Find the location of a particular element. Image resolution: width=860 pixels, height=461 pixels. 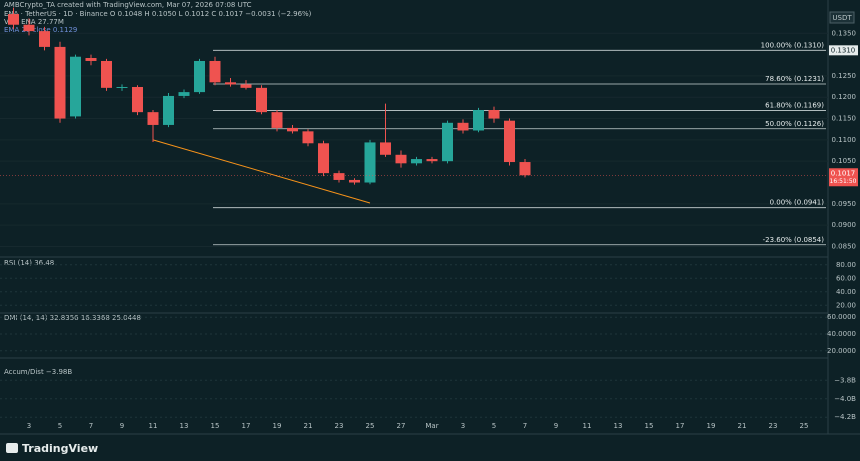

y-tick-label: 40.00 is located at coordinates (846, 292).